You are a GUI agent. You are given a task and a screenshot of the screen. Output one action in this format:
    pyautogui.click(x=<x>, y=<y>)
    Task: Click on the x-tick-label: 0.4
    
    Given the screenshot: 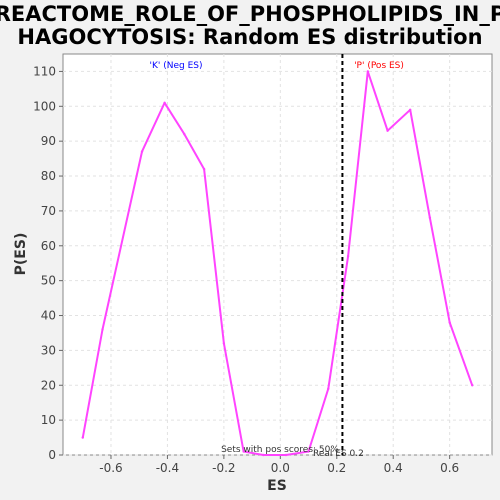 What is the action you would take?
    pyautogui.click(x=393, y=468)
    